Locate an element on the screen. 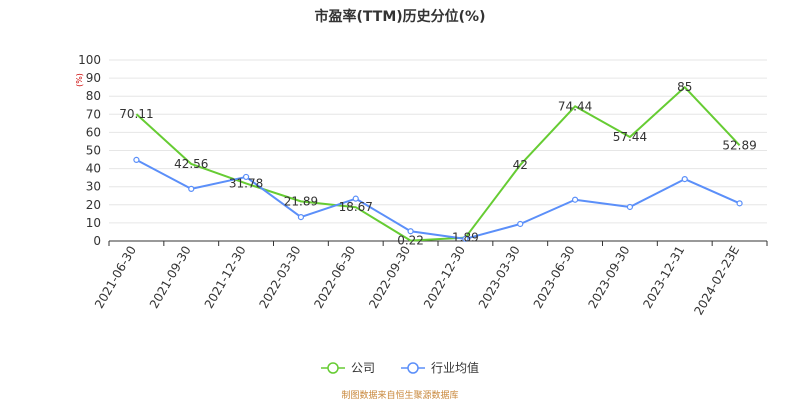  x-tick-label: 2021-09-30 is located at coordinates (170, 277).